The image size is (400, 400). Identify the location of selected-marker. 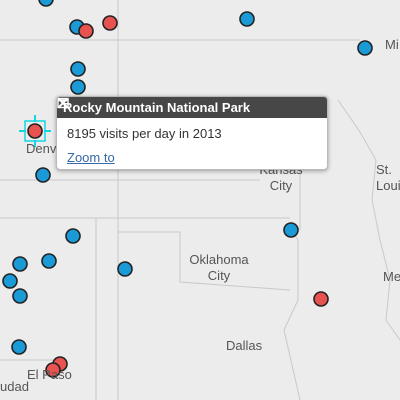
(35, 131).